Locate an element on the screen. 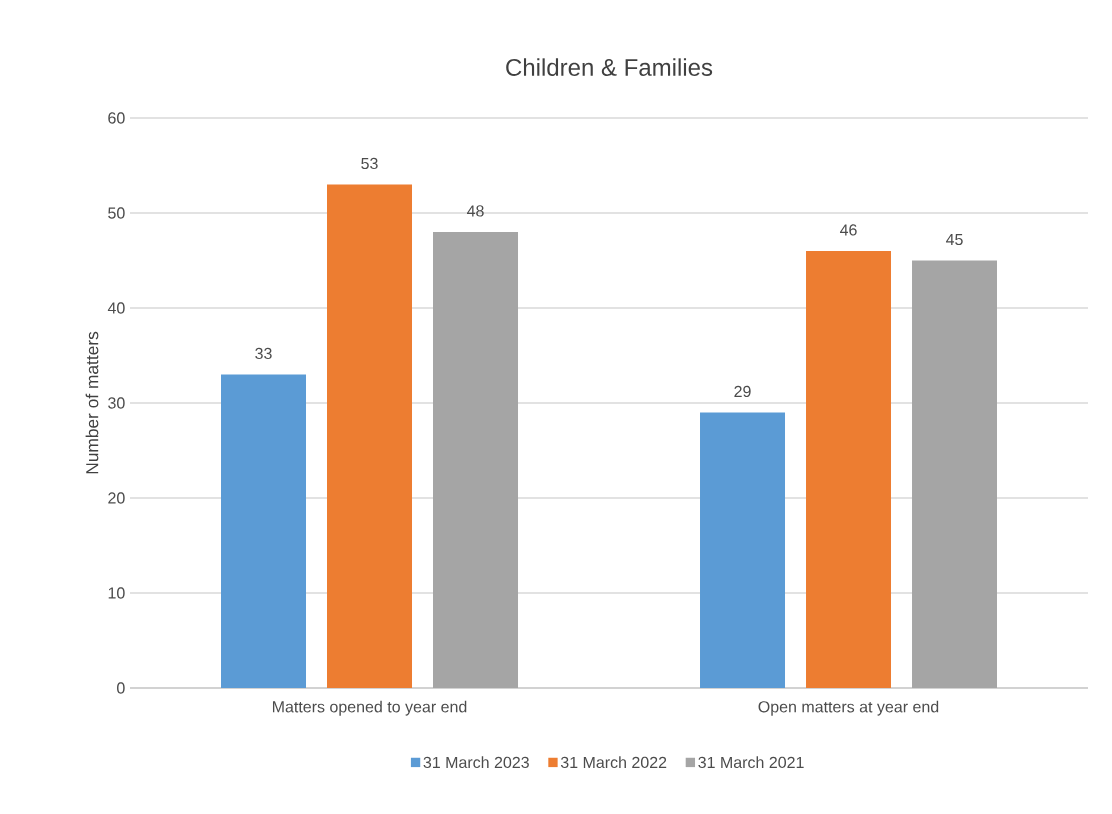 Image resolution: width=1112 pixels, height=814 pixels. y-tick-label: 10 is located at coordinates (116, 593).